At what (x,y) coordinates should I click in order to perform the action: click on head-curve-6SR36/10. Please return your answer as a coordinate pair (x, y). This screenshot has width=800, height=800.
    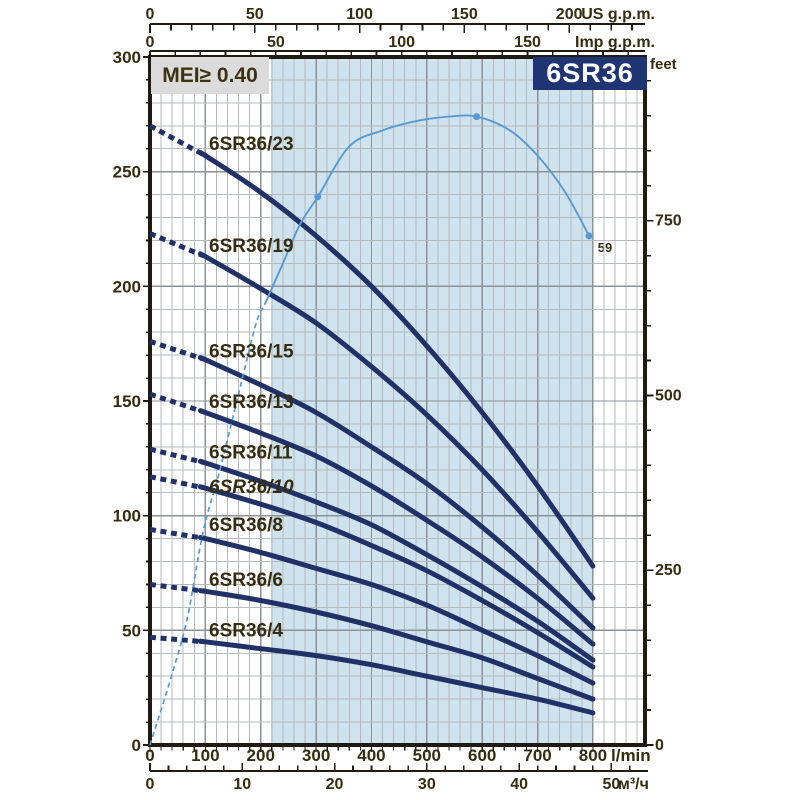
    Looking at the image, I should click on (396, 577).